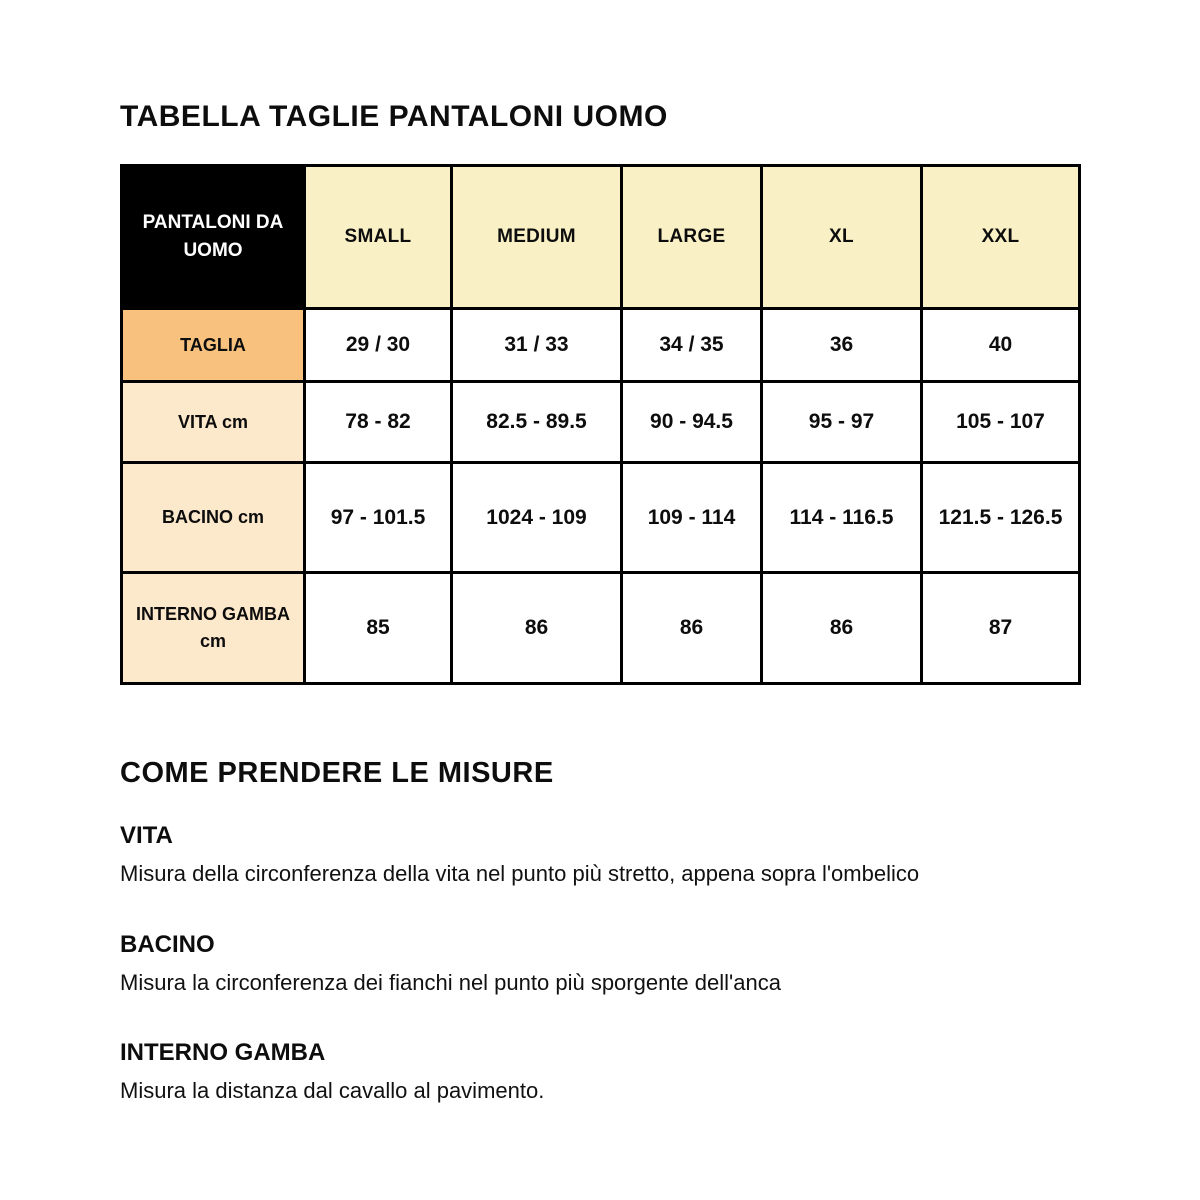 The width and height of the screenshot is (1200, 1200). I want to click on value-cell: 109 - 114, so click(691, 517).